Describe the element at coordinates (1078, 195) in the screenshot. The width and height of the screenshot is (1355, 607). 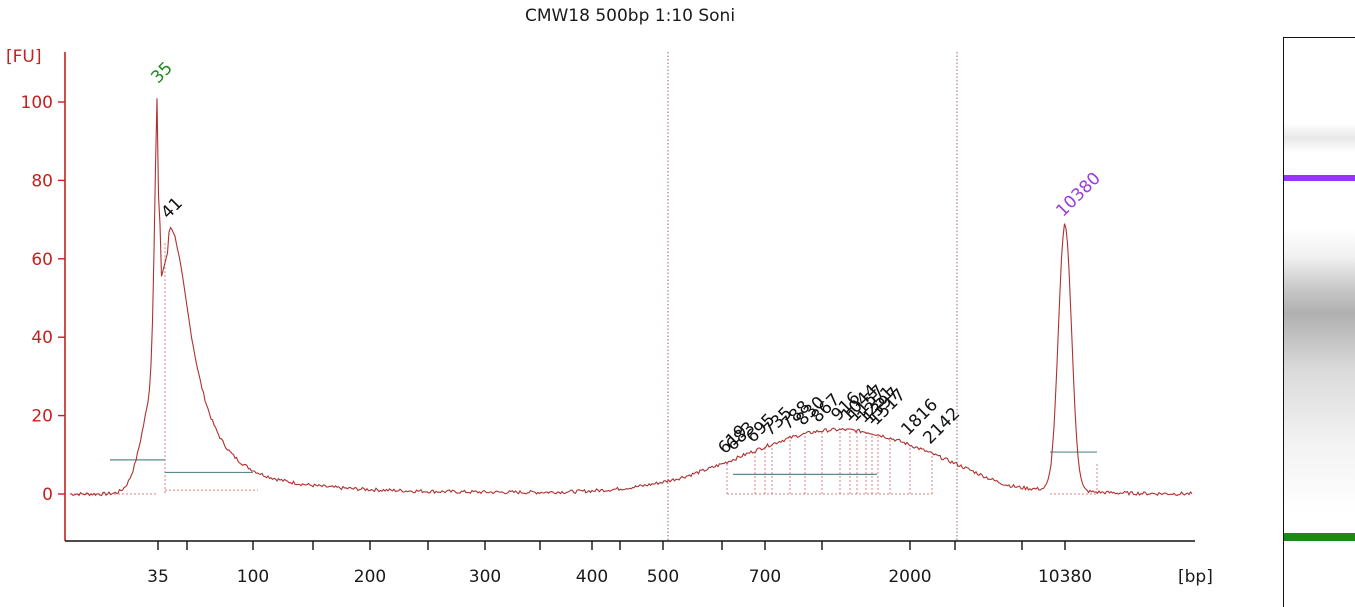
I see `peak-label: 10380` at that location.